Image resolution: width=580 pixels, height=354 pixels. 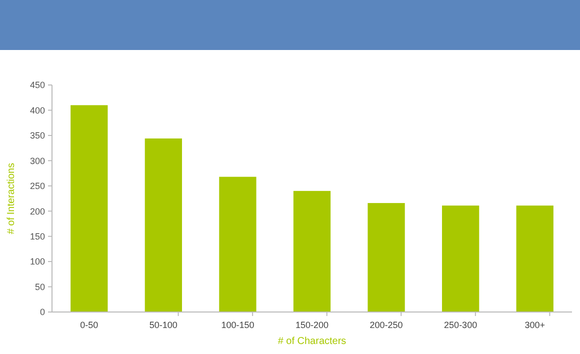 What do you see at coordinates (461, 325) in the screenshot?
I see `x-tick-label: 250-300` at bounding box center [461, 325].